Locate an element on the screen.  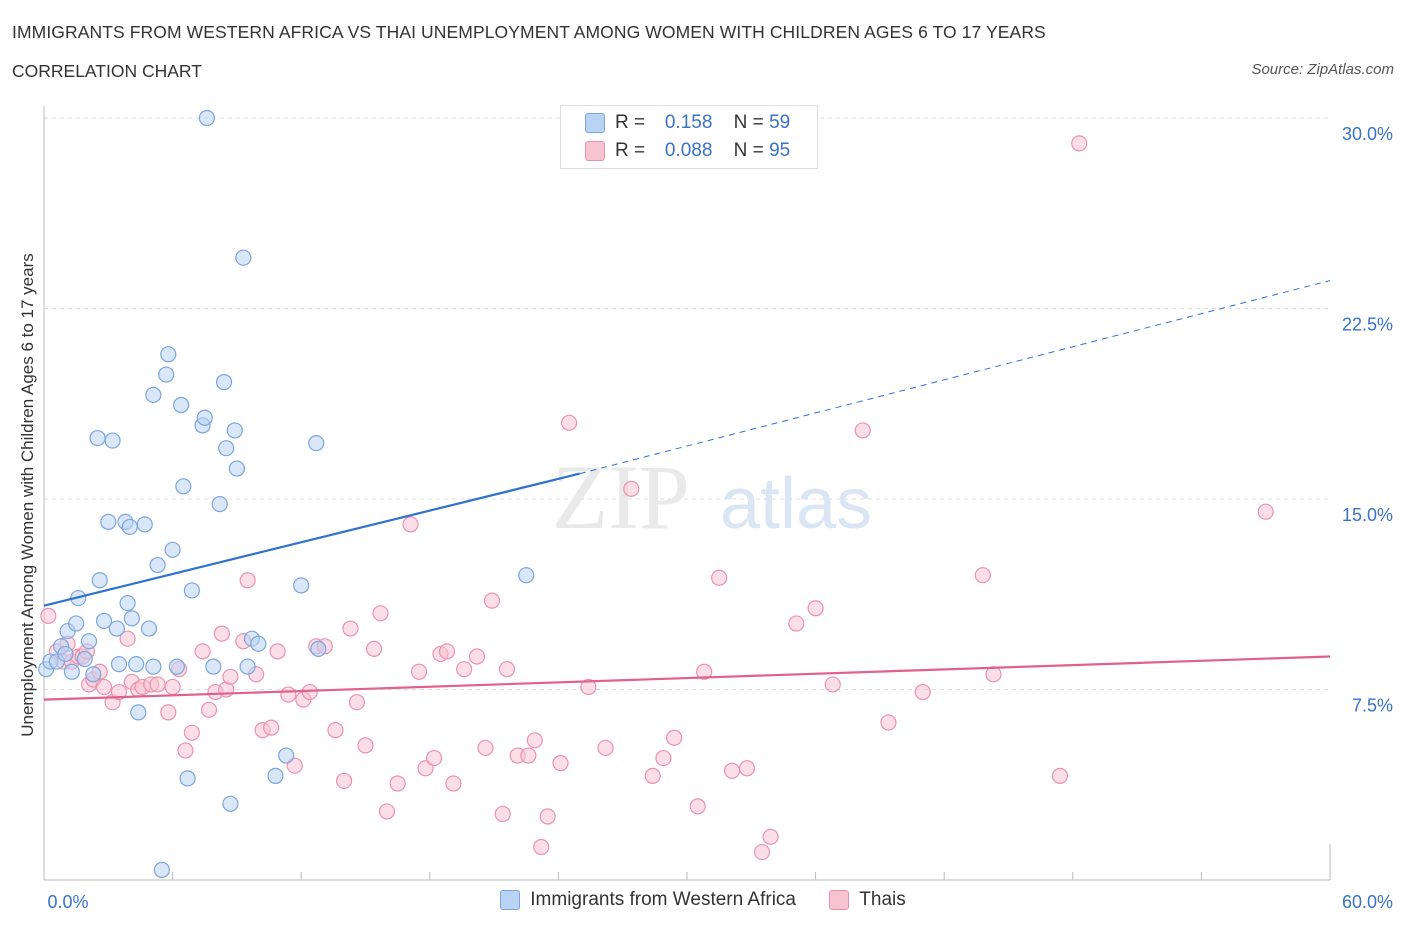
legend-item-thais: Thais is located at coordinates (867, 900).